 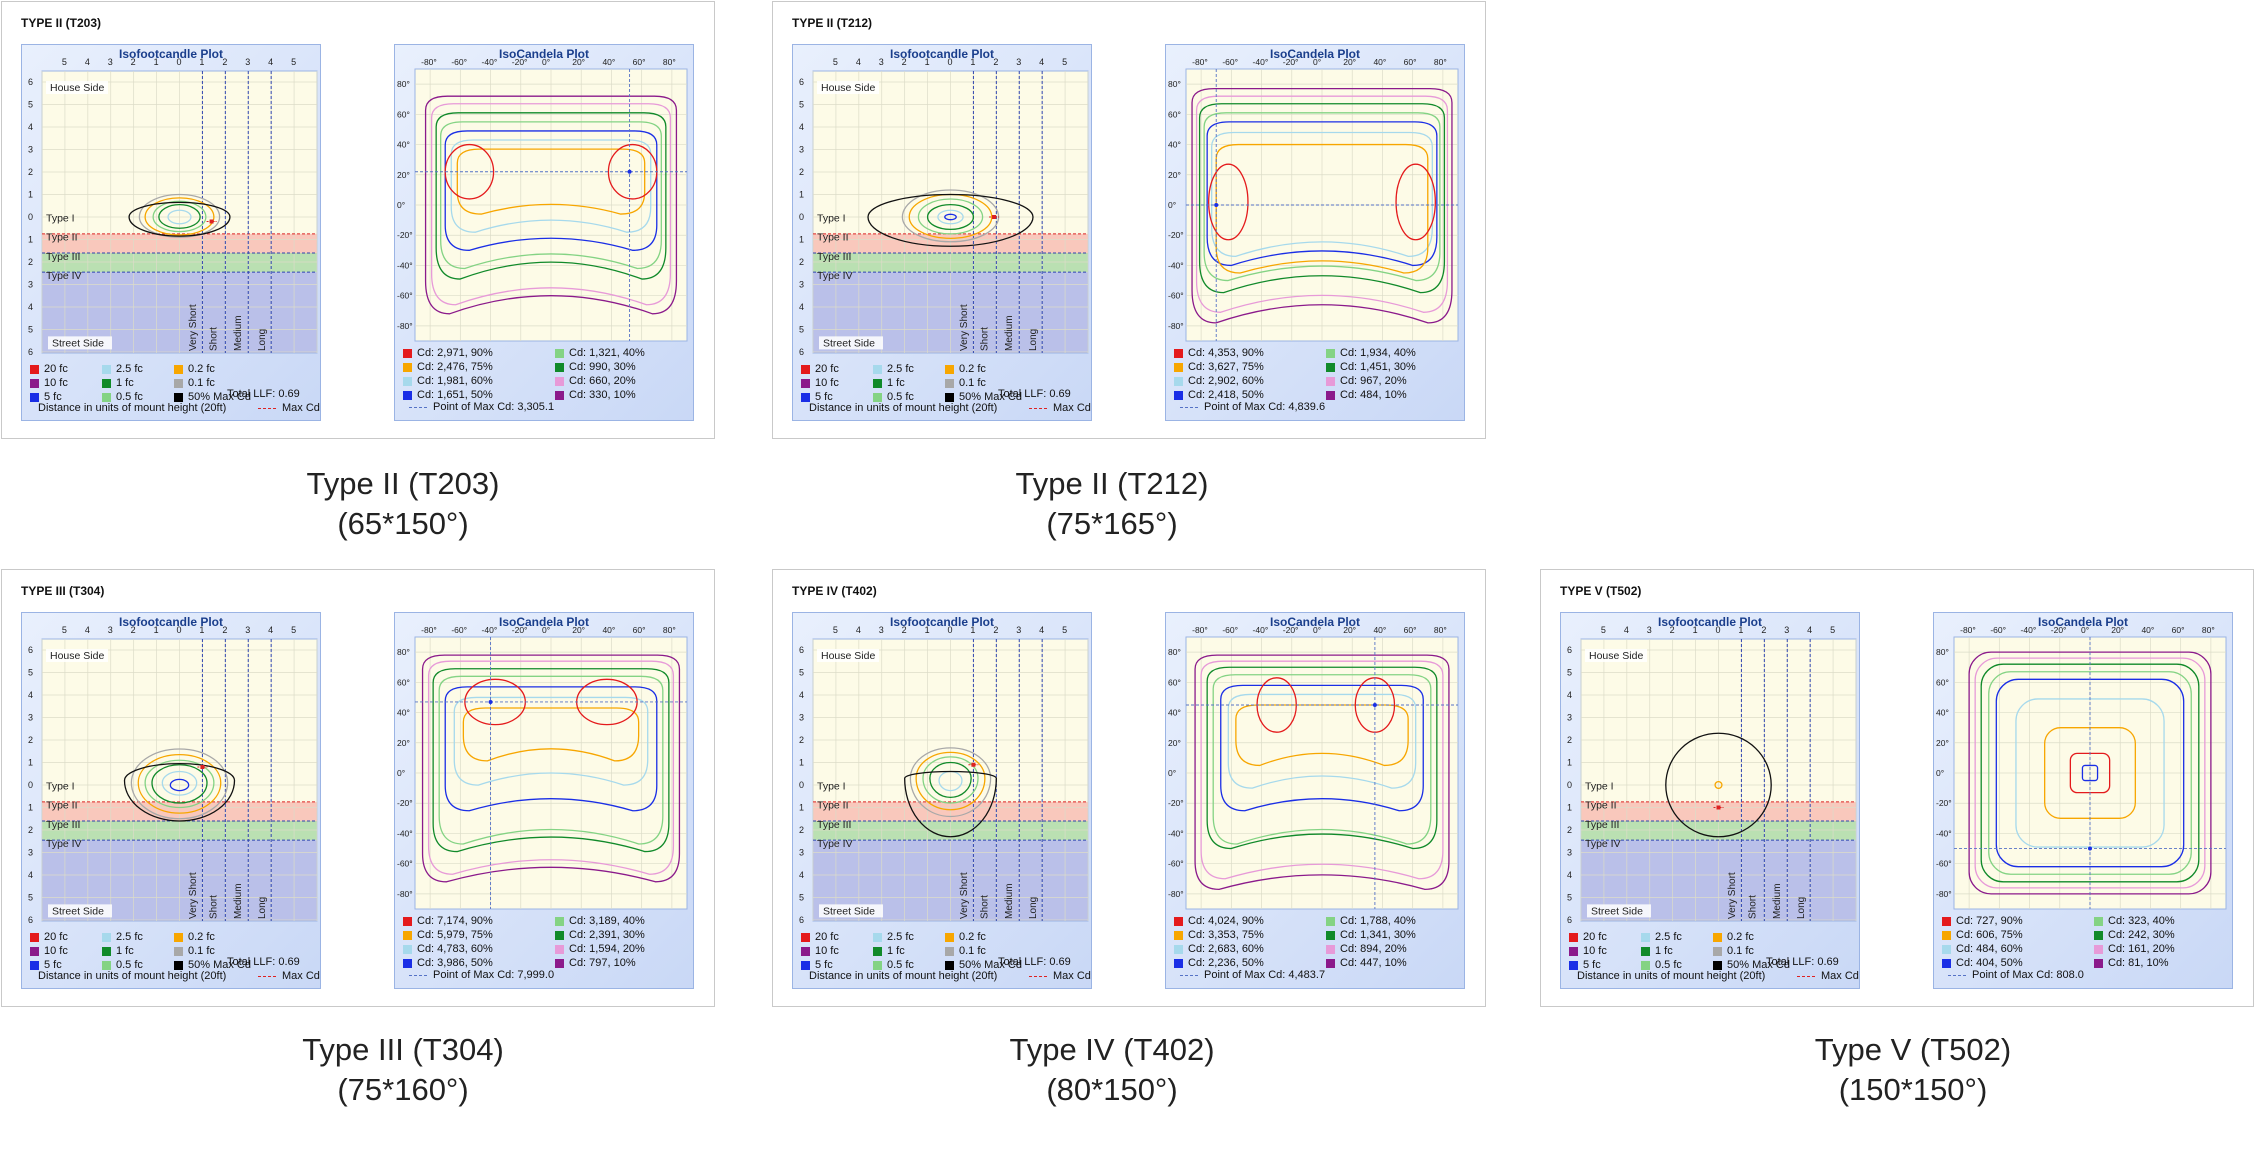 What do you see at coordinates (1391, 353) in the screenshot?
I see `legend-cd-40: Cd: 1,934, 40%` at bounding box center [1391, 353].